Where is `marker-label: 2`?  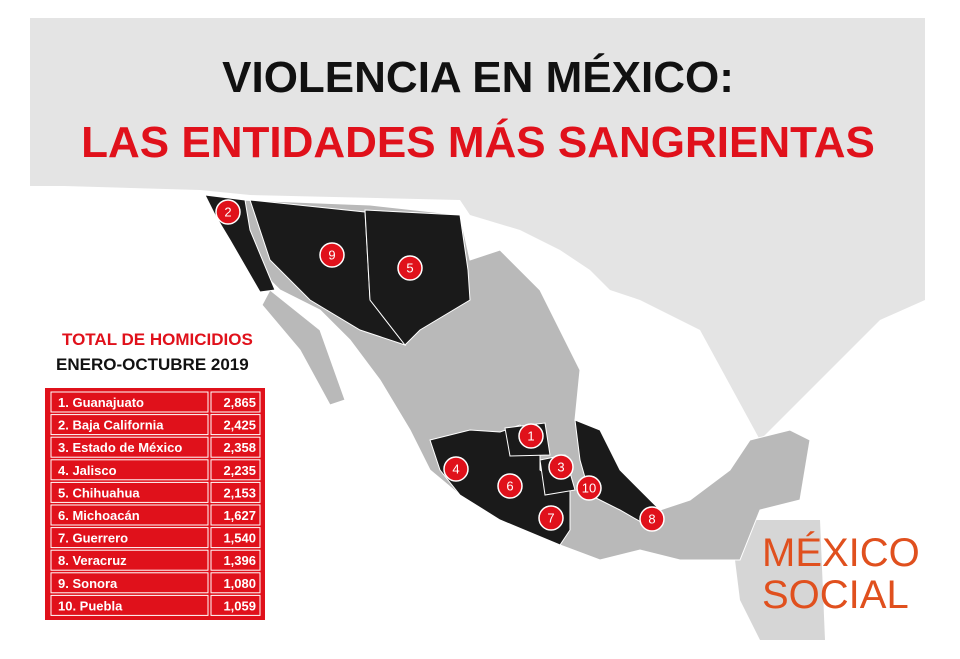 marker-label: 2 is located at coordinates (227, 212).